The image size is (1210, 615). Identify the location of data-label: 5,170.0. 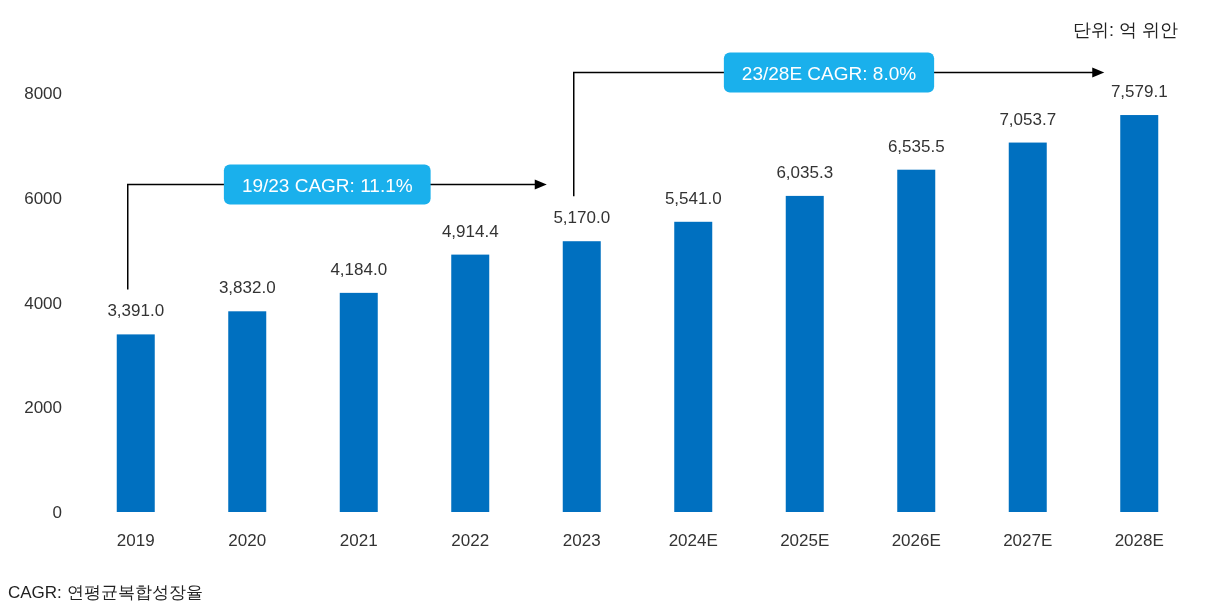
(582, 218).